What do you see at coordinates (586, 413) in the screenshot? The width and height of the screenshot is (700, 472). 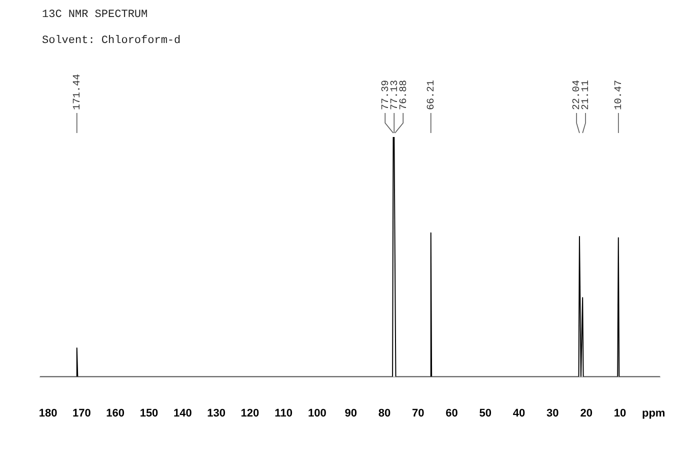 I see `x-tick-label: 20` at bounding box center [586, 413].